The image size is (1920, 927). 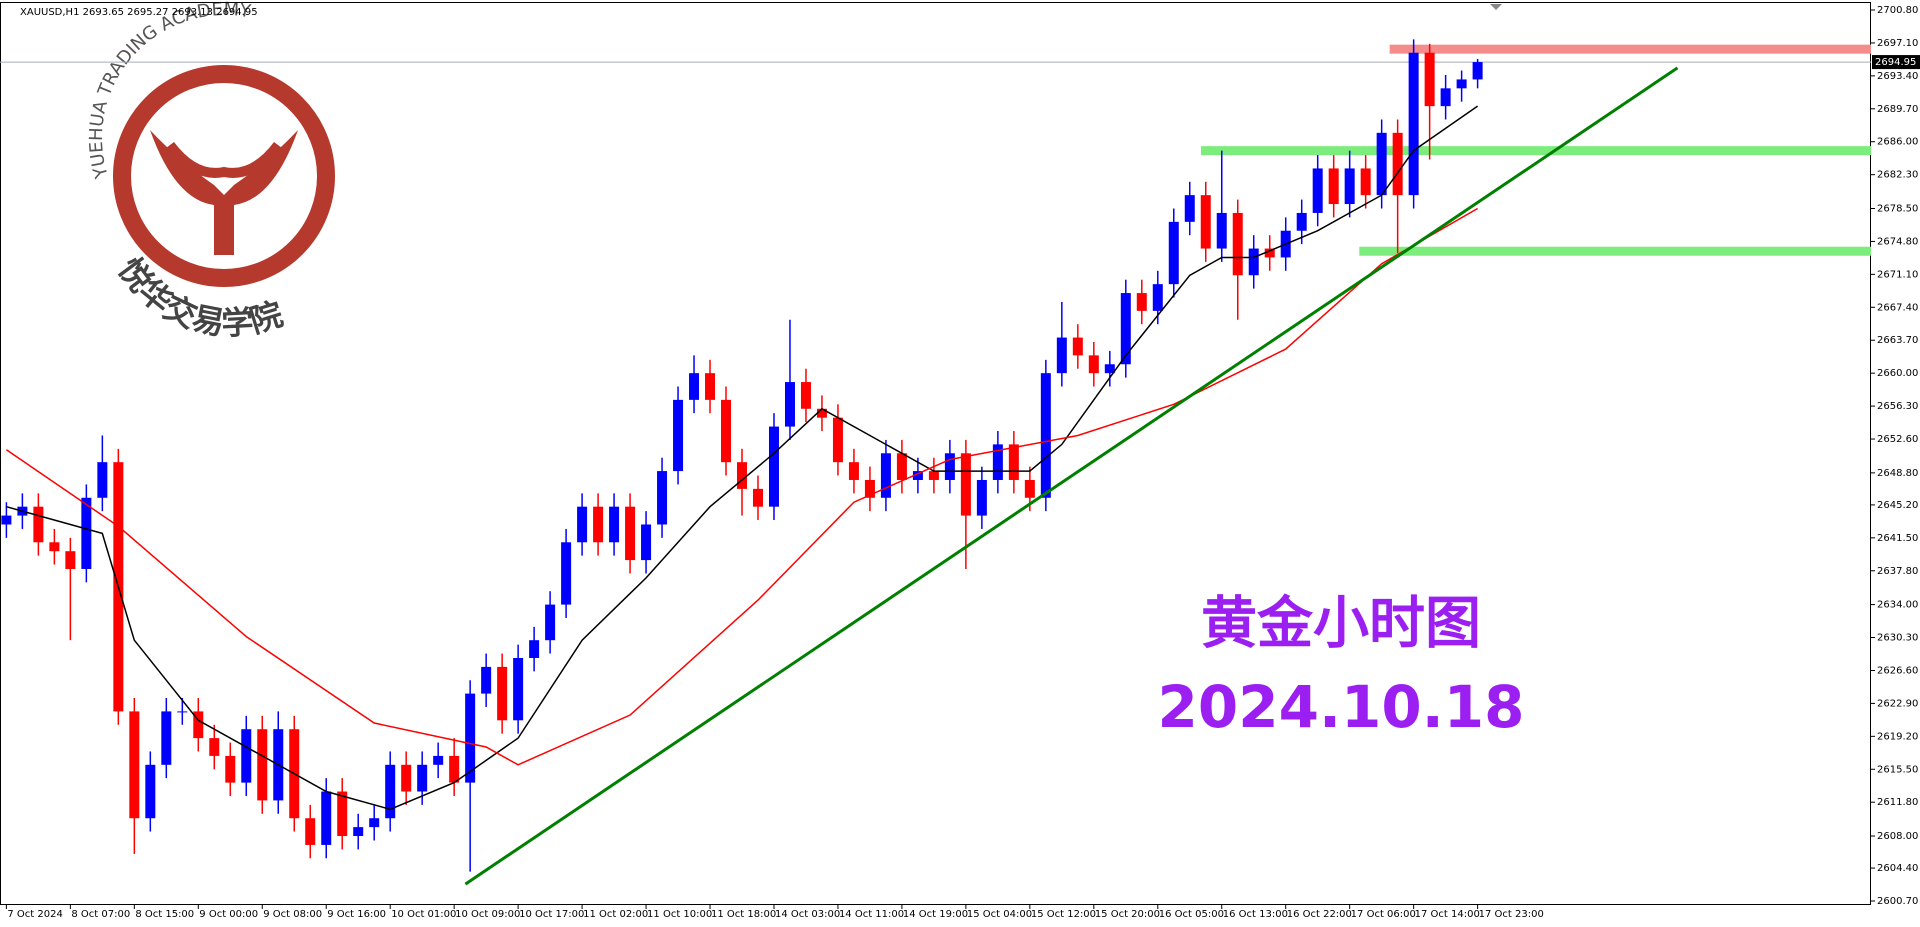 What do you see at coordinates (1897, 208) in the screenshot?
I see `y-tick-label: 2678.50` at bounding box center [1897, 208].